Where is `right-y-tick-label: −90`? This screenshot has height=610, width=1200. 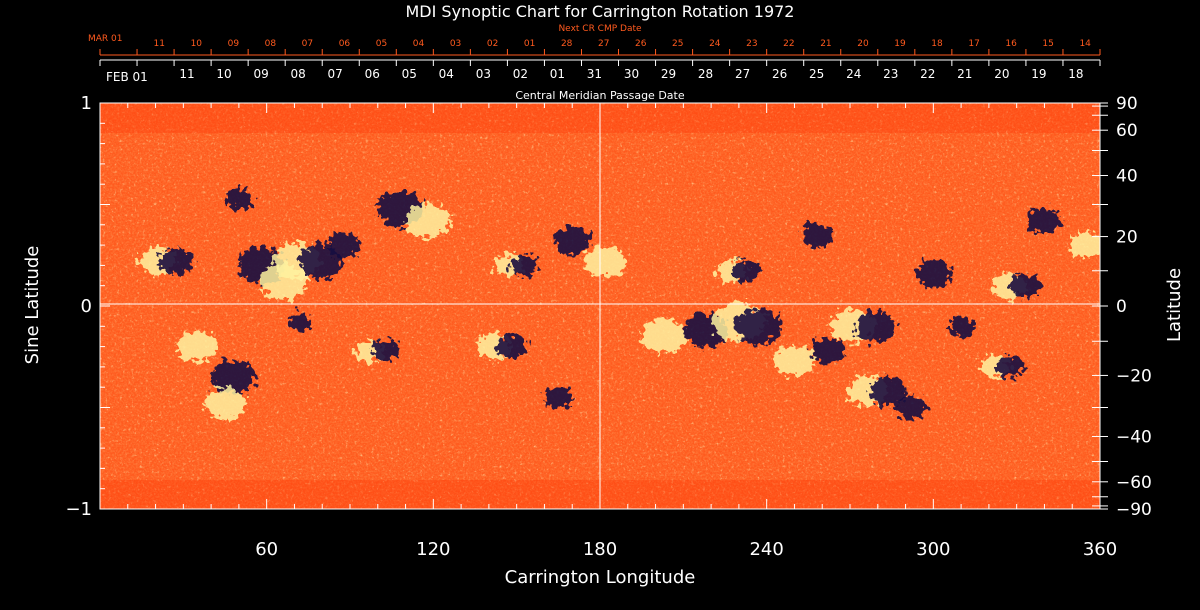
right-y-tick-label: −90 is located at coordinates (1134, 510).